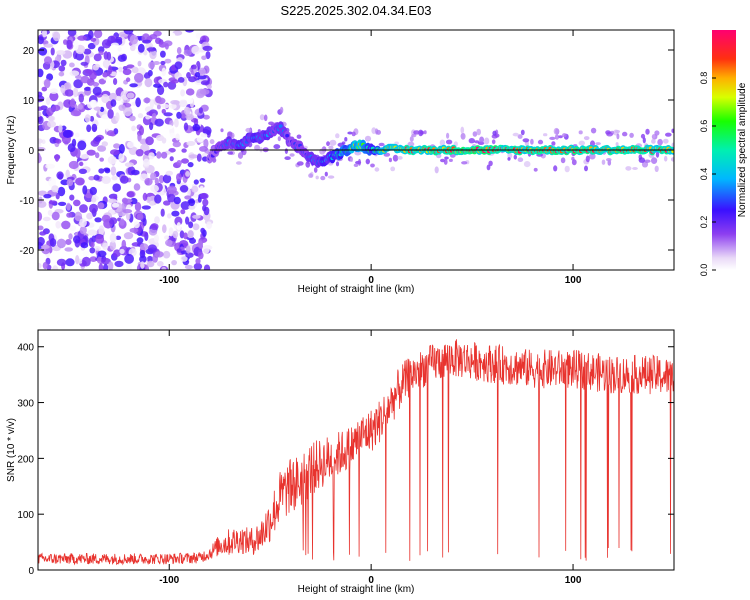  Describe the element at coordinates (707, 174) in the screenshot. I see `colorbar-ticks: 0.0 0.2 0.4 0.6 0.8` at that location.